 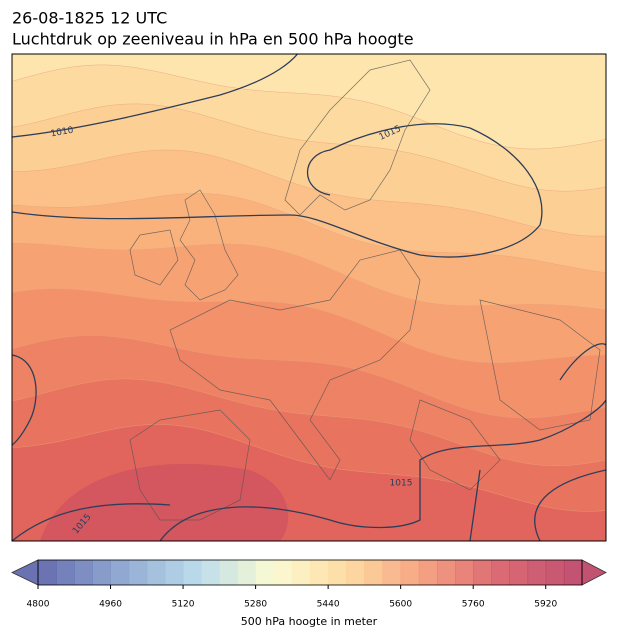 What do you see at coordinates (38, 605) in the screenshot?
I see `colorbar-tick-label: 4800` at bounding box center [38, 605].